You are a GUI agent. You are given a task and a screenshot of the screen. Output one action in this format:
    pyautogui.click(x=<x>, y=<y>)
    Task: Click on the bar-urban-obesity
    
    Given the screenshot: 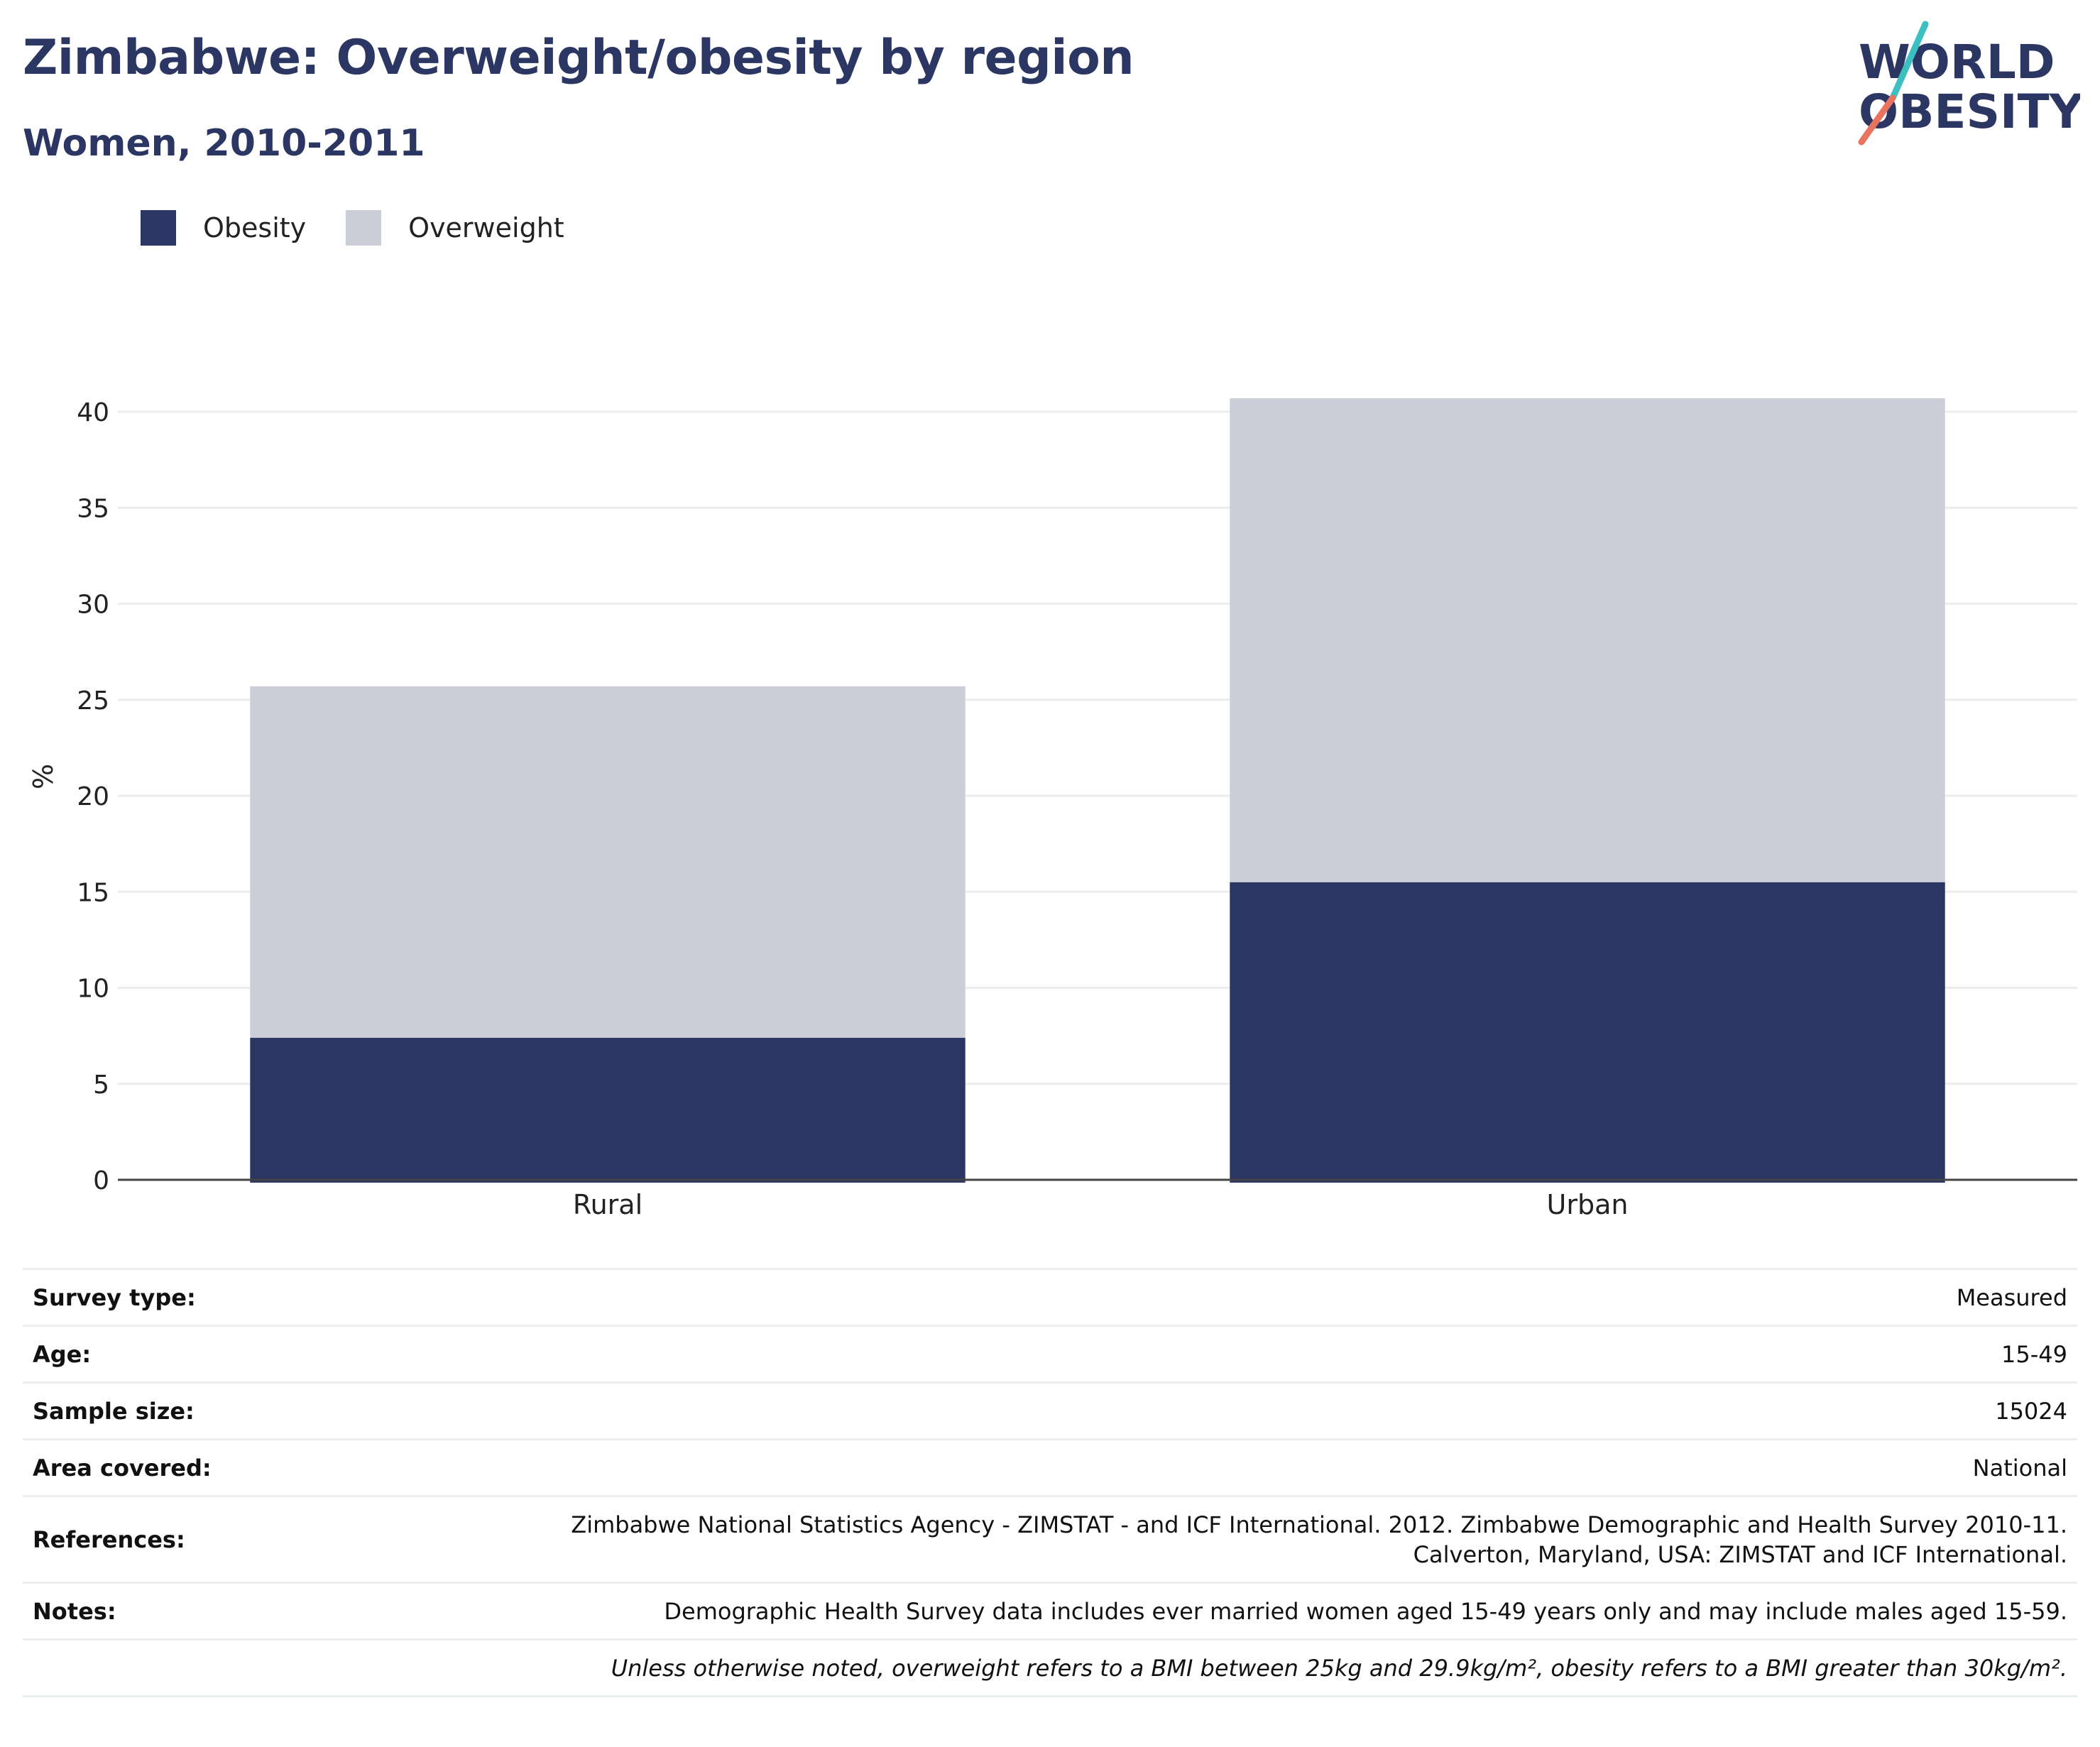 What is the action you would take?
    pyautogui.click(x=1587, y=1032)
    